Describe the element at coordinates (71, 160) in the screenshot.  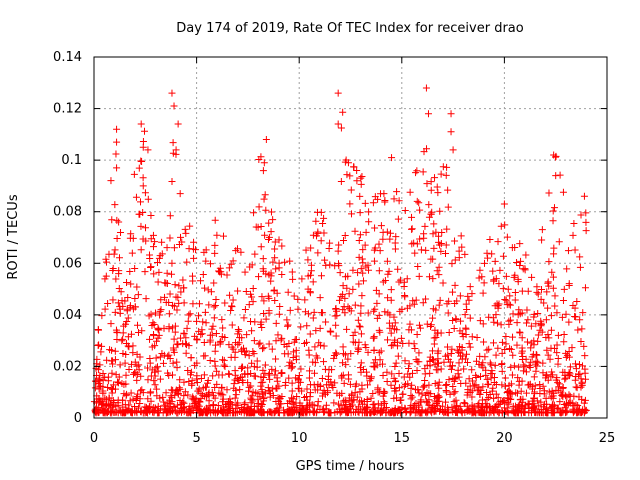
I see `y-tick-label: 0.1` at that location.